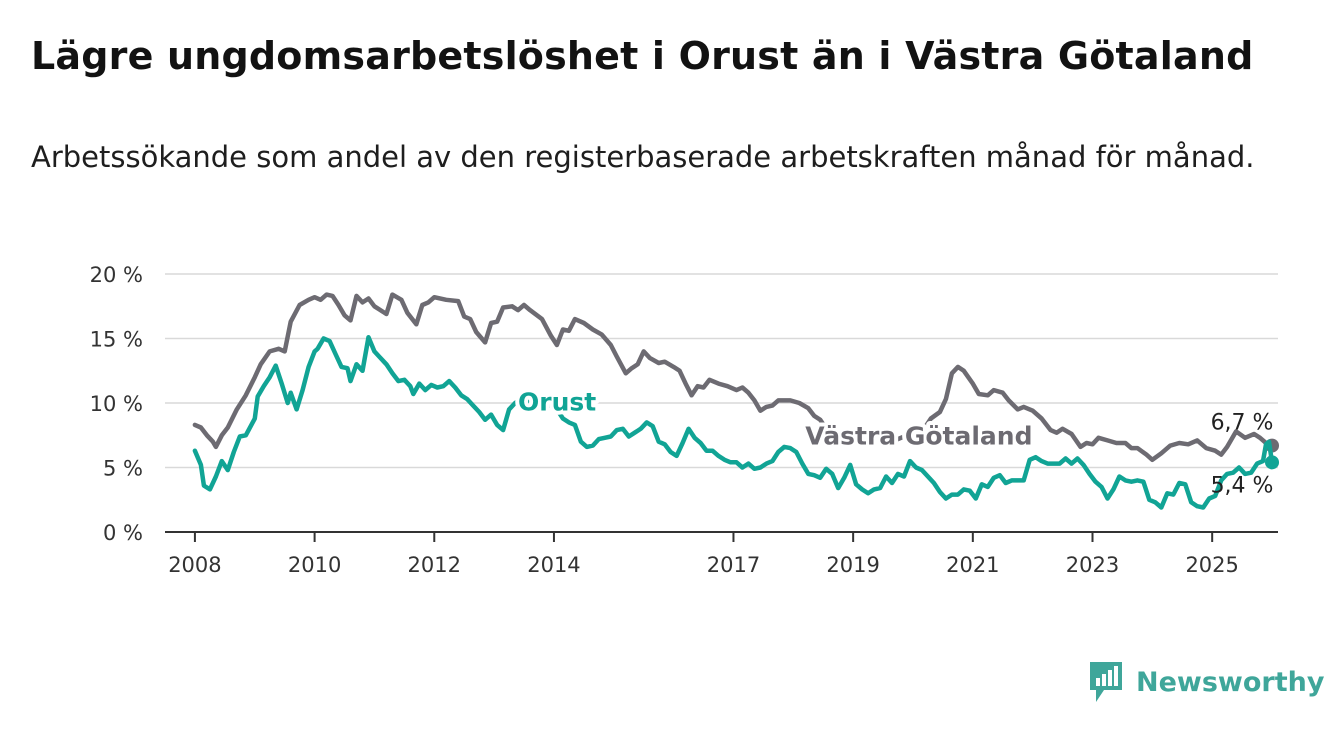 This screenshot has width=1340, height=734. Describe the element at coordinates (194, 565) in the screenshot. I see `x-tick-label: 2008` at that location.